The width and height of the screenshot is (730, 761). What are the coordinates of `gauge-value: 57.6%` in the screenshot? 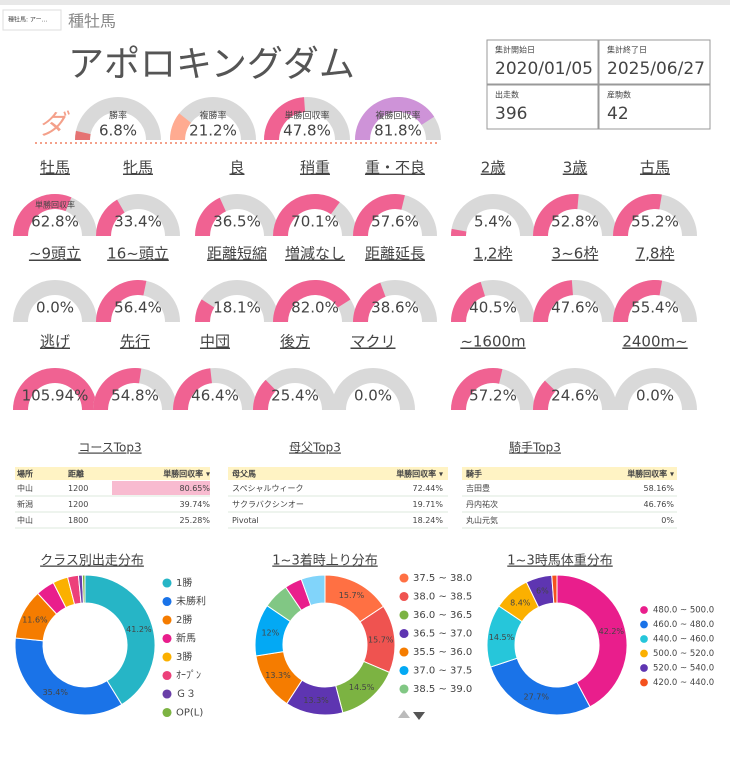 It's located at (395, 222).